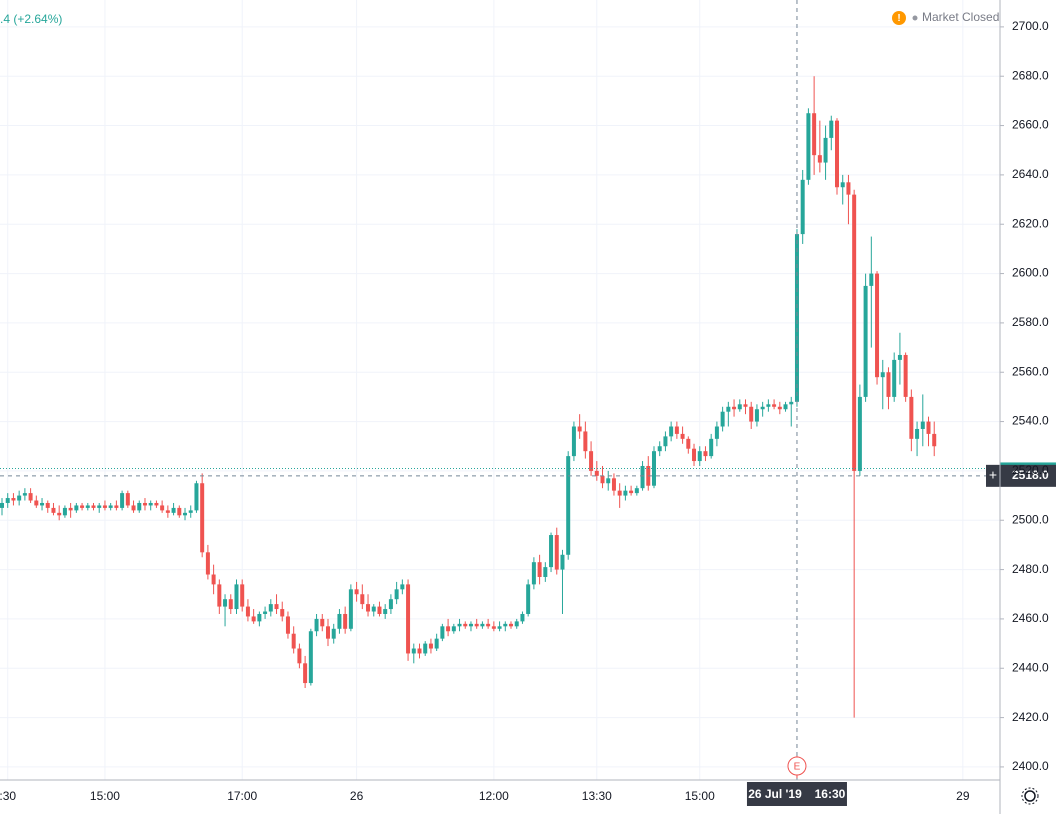 Image resolution: width=1056 pixels, height=819 pixels. What do you see at coordinates (1030, 796) in the screenshot?
I see `settings-icon` at bounding box center [1030, 796].